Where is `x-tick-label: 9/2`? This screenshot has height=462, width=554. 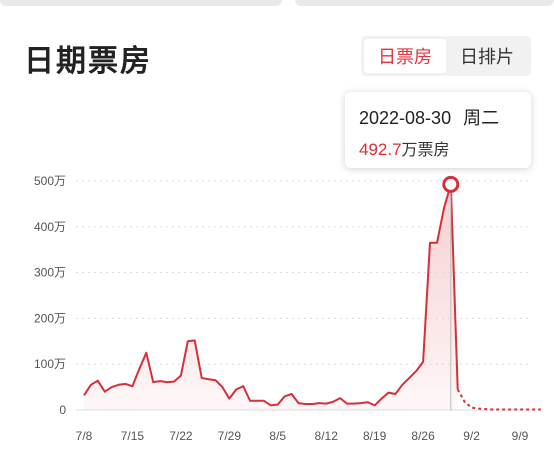
x-tick-label: 9/2 is located at coordinates (471, 436).